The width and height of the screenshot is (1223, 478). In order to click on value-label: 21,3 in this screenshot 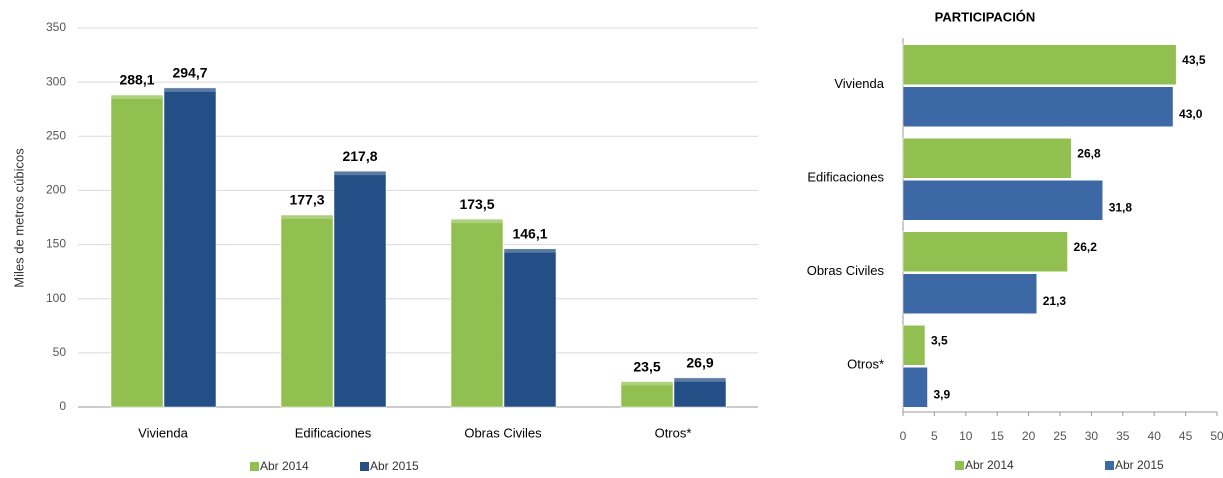, I will do `click(1055, 301)`.